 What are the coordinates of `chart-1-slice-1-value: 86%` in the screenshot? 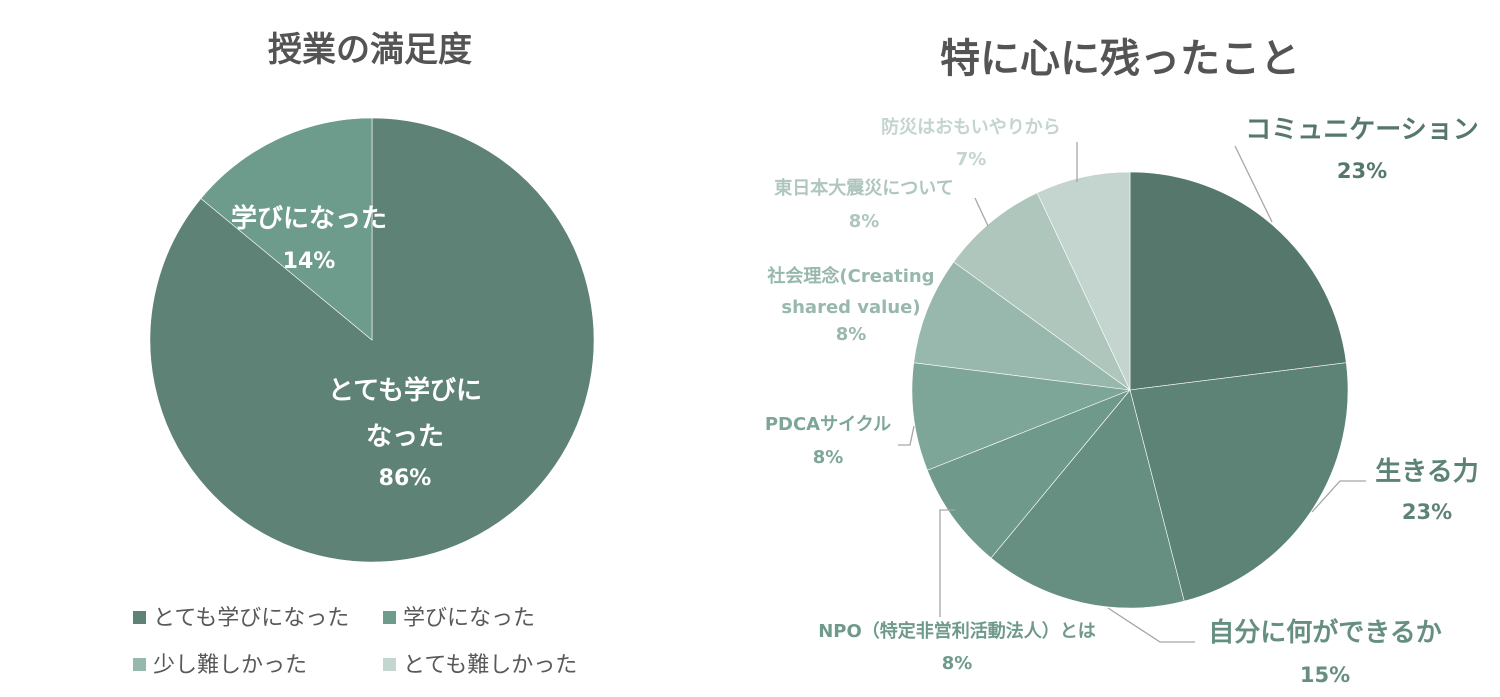 It's located at (405, 478).